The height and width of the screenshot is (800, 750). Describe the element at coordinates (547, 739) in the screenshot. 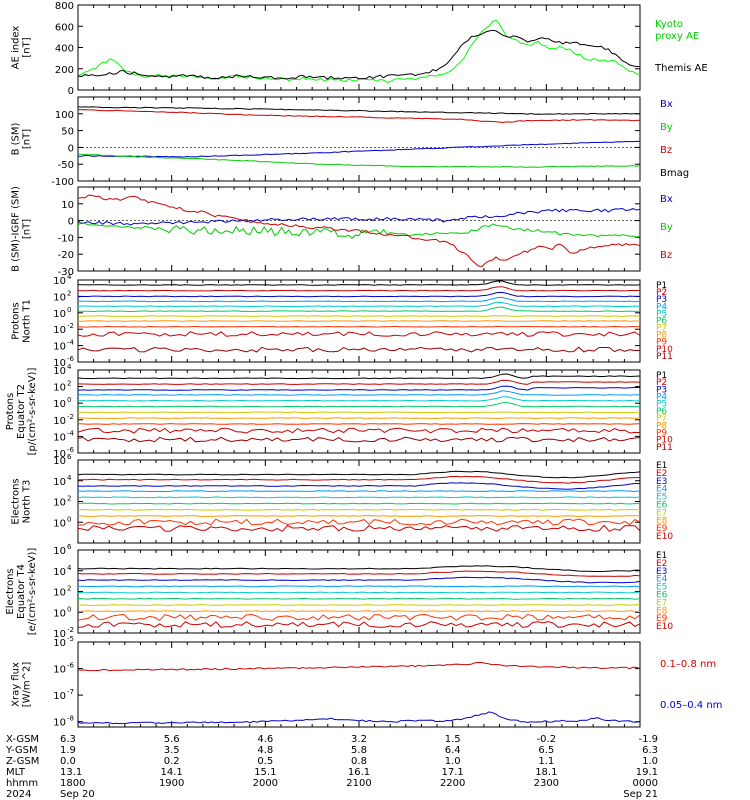

I see `axis-row-value: -0.2` at that location.